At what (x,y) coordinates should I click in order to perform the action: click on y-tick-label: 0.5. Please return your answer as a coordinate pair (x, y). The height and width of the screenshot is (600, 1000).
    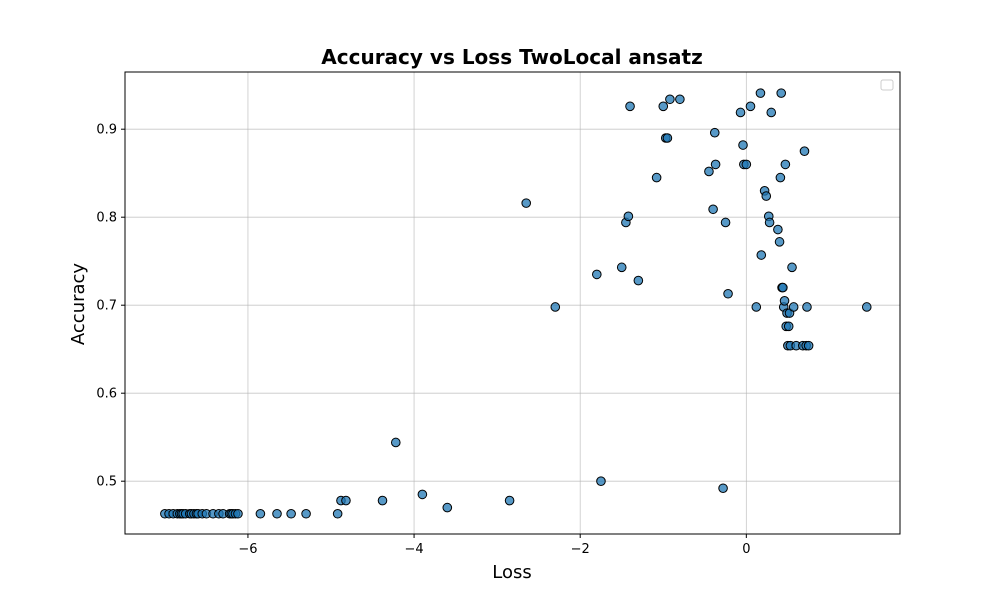
    Looking at the image, I should click on (106, 482).